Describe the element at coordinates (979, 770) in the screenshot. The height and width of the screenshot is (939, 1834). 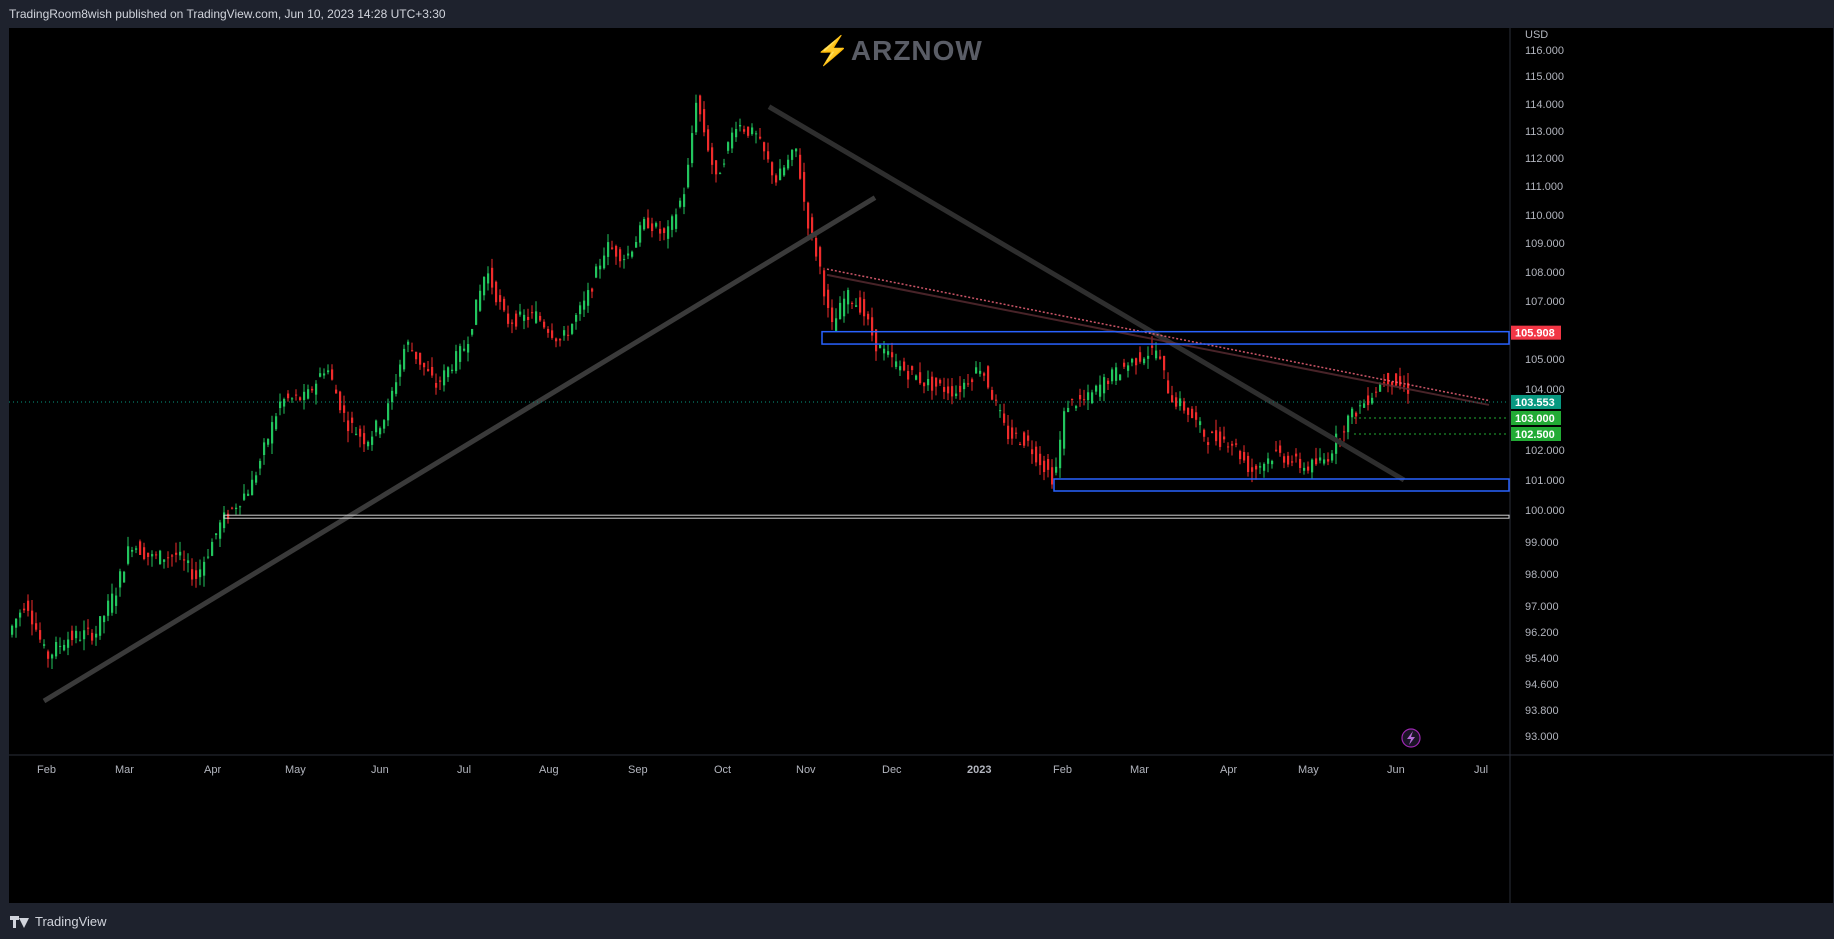
I see `x-tick-label: 2023` at that location.